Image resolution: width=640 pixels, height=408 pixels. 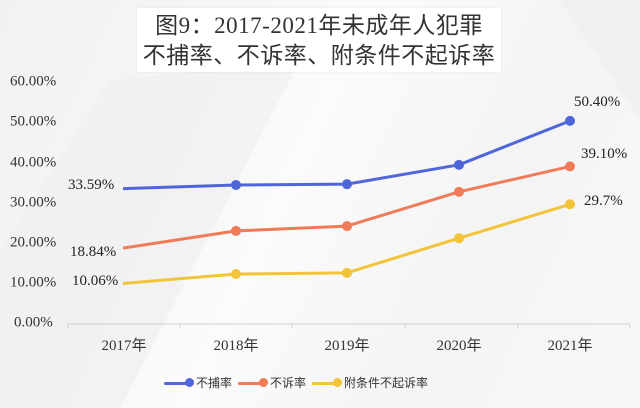 What do you see at coordinates (33, 242) in the screenshot?
I see `y-tick-20: 20.00%` at bounding box center [33, 242].